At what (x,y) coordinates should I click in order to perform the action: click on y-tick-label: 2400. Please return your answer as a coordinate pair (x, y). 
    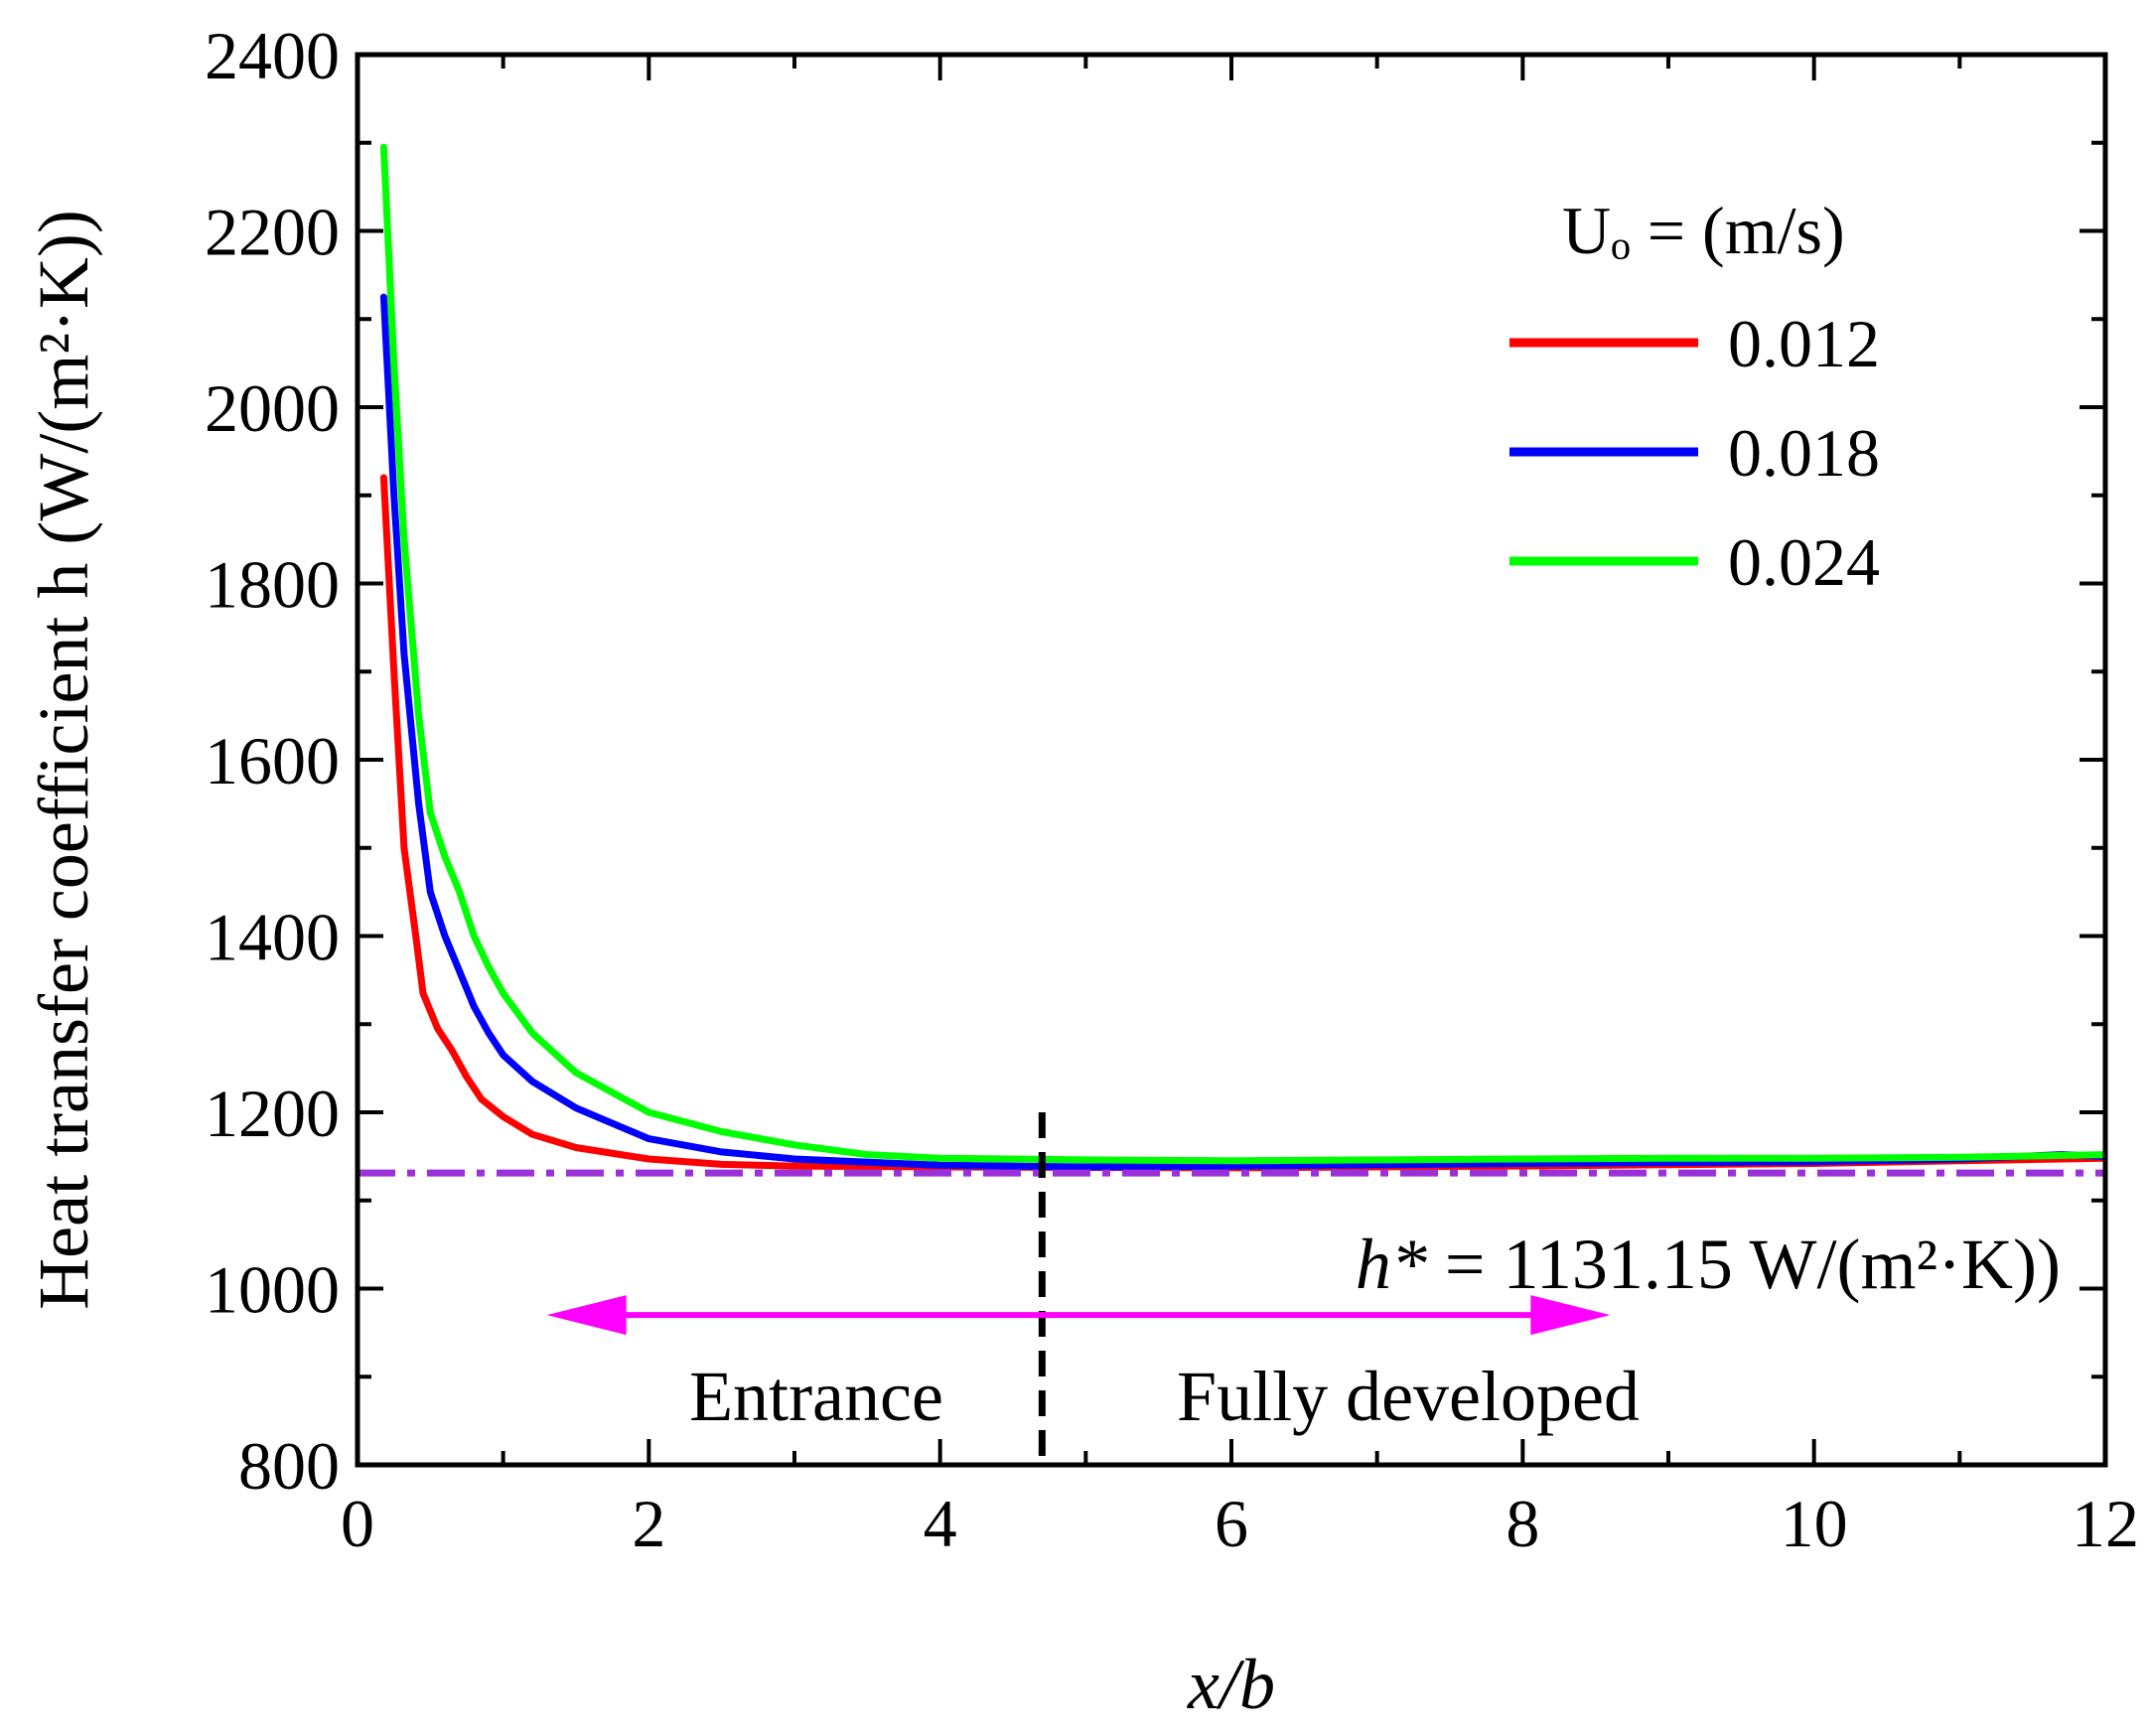
    Looking at the image, I should click on (273, 56).